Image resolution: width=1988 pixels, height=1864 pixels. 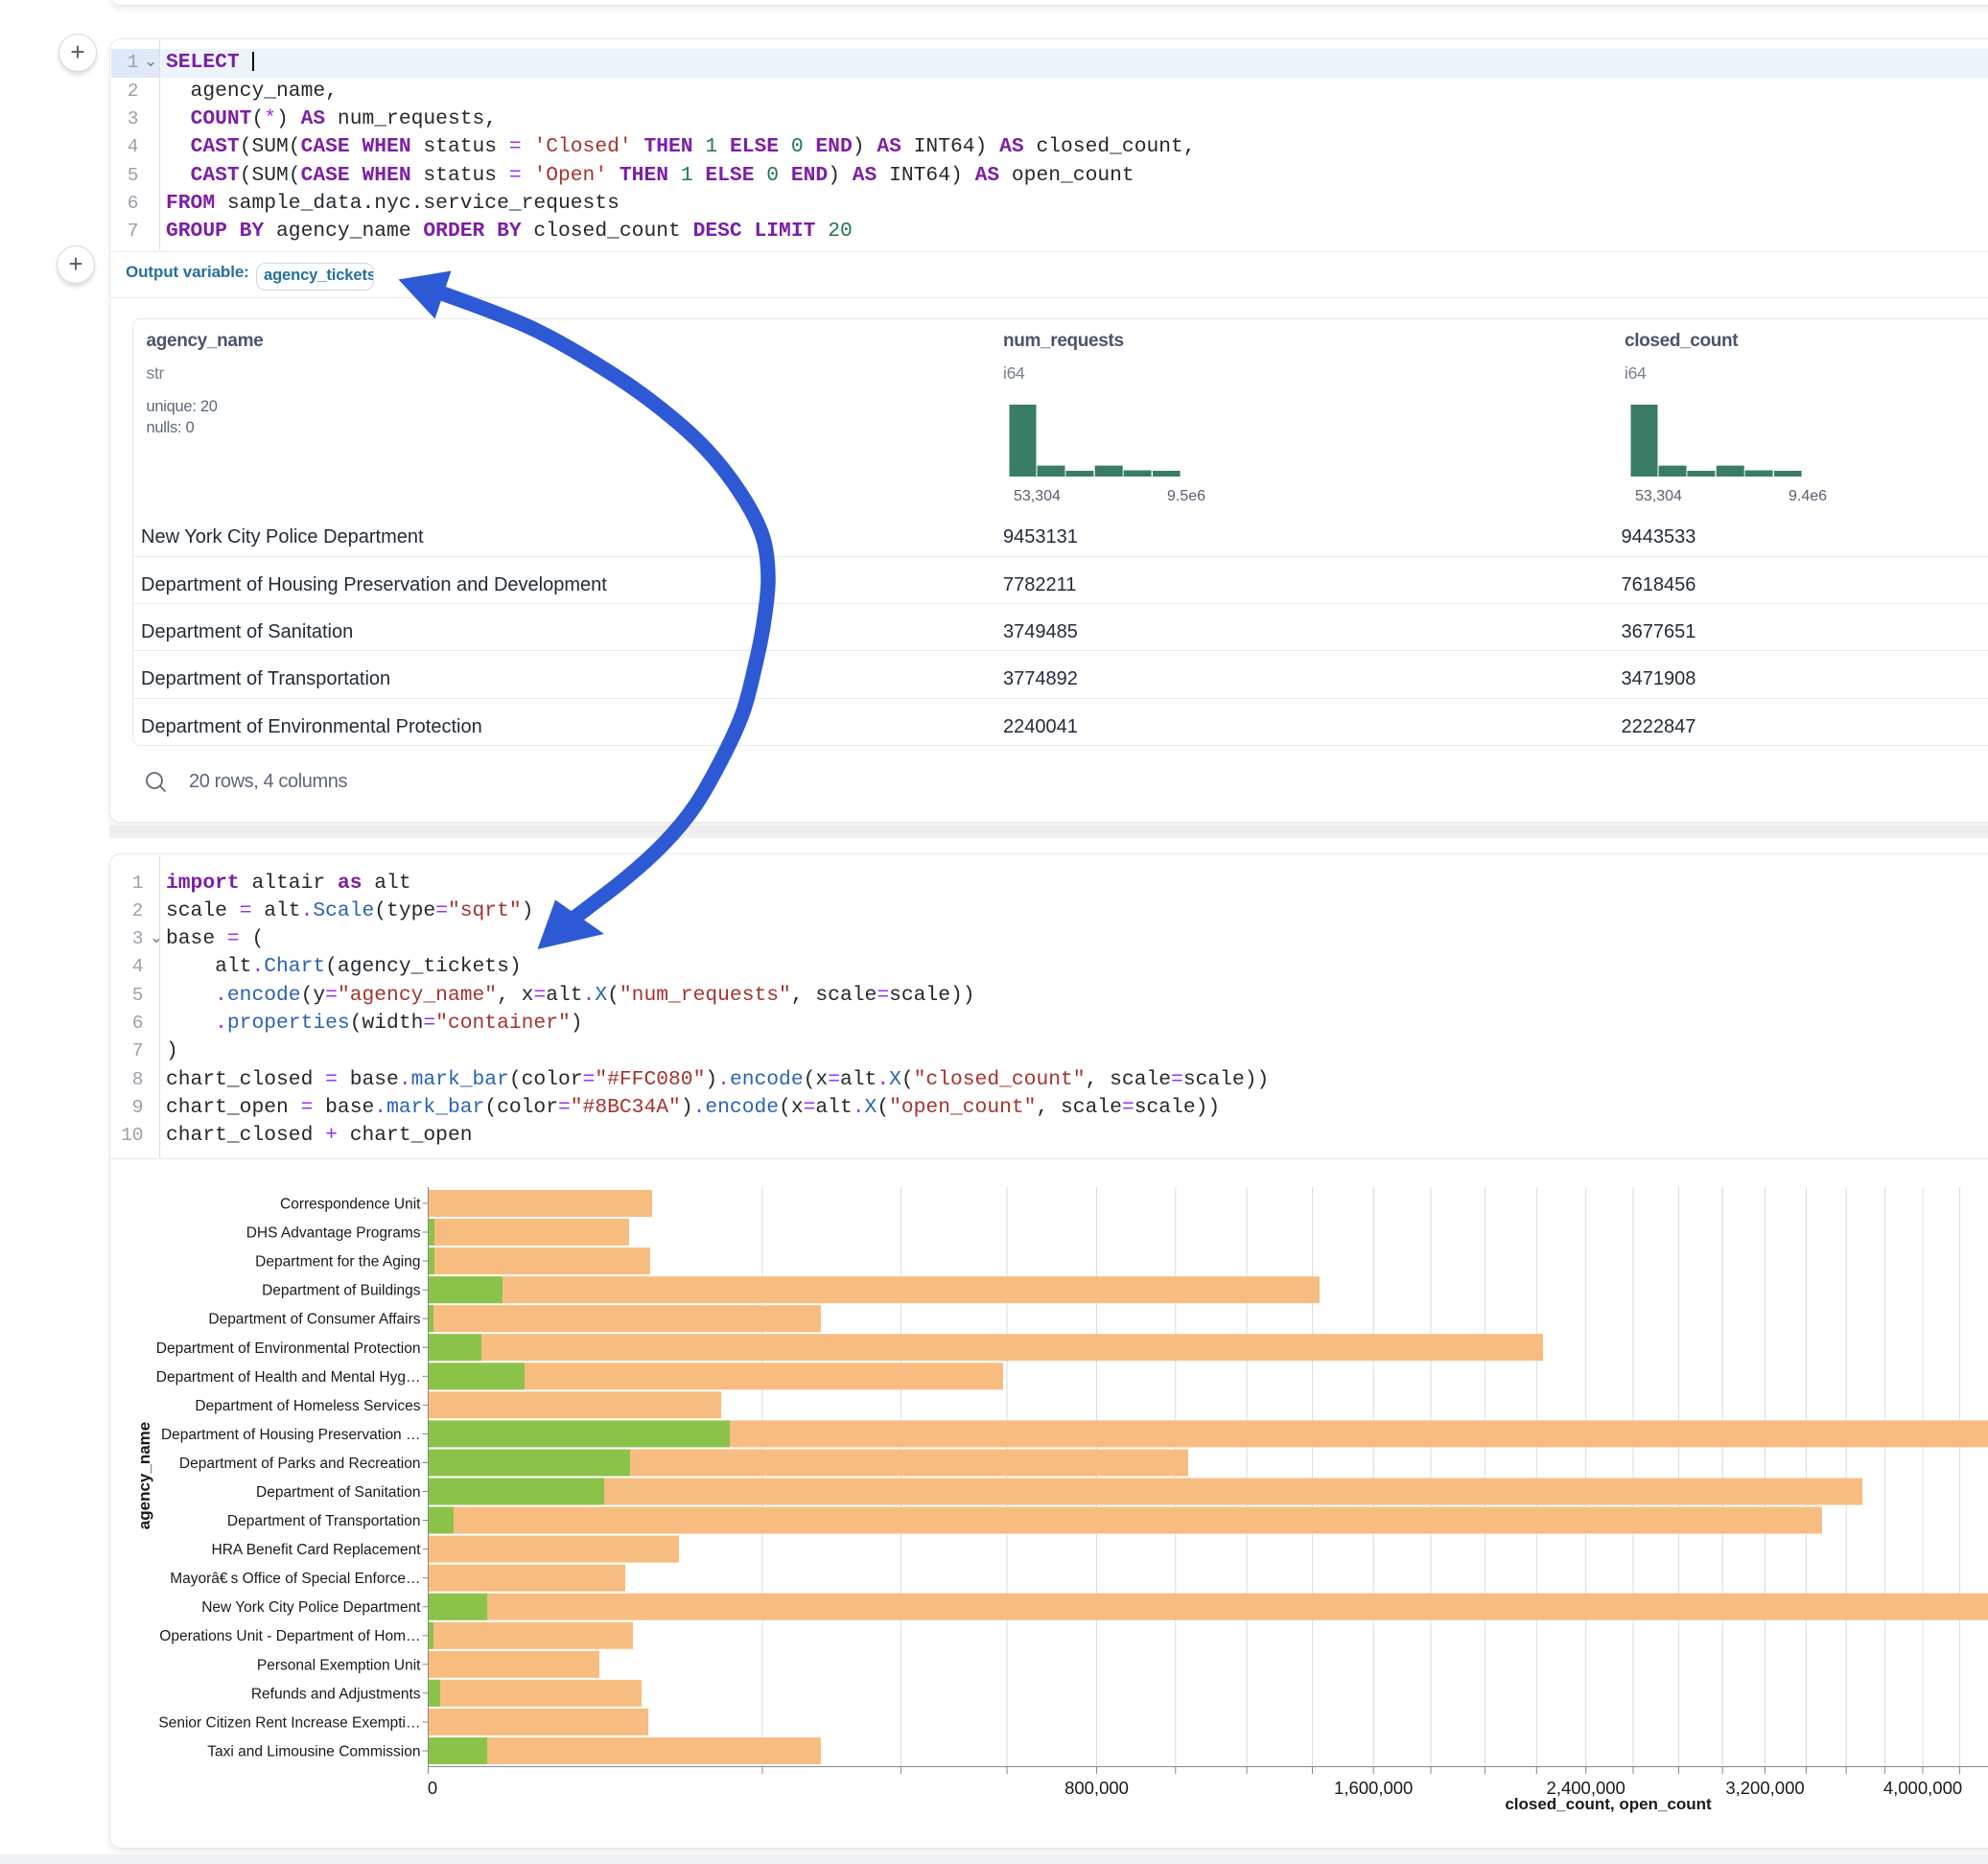 What do you see at coordinates (317, 1550) in the screenshot?
I see `svg-text: HRA Benefit Card Replacement` at bounding box center [317, 1550].